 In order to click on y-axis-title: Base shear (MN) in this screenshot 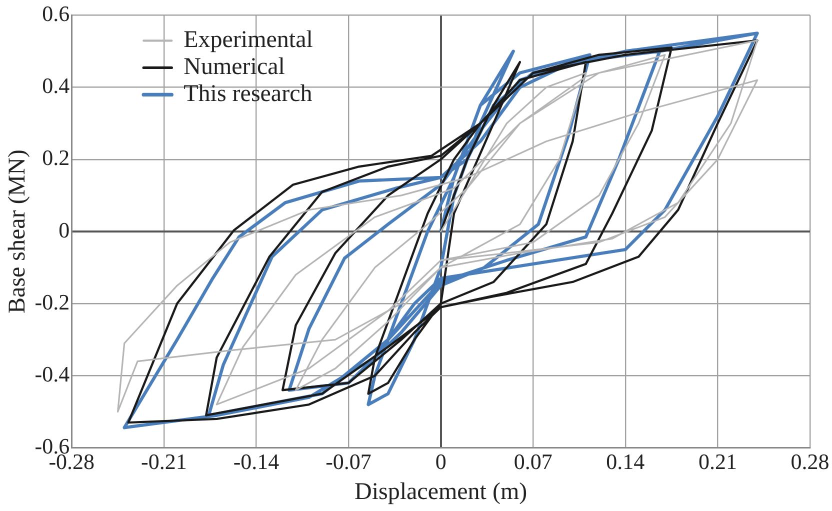, I will do `click(17, 232)`.